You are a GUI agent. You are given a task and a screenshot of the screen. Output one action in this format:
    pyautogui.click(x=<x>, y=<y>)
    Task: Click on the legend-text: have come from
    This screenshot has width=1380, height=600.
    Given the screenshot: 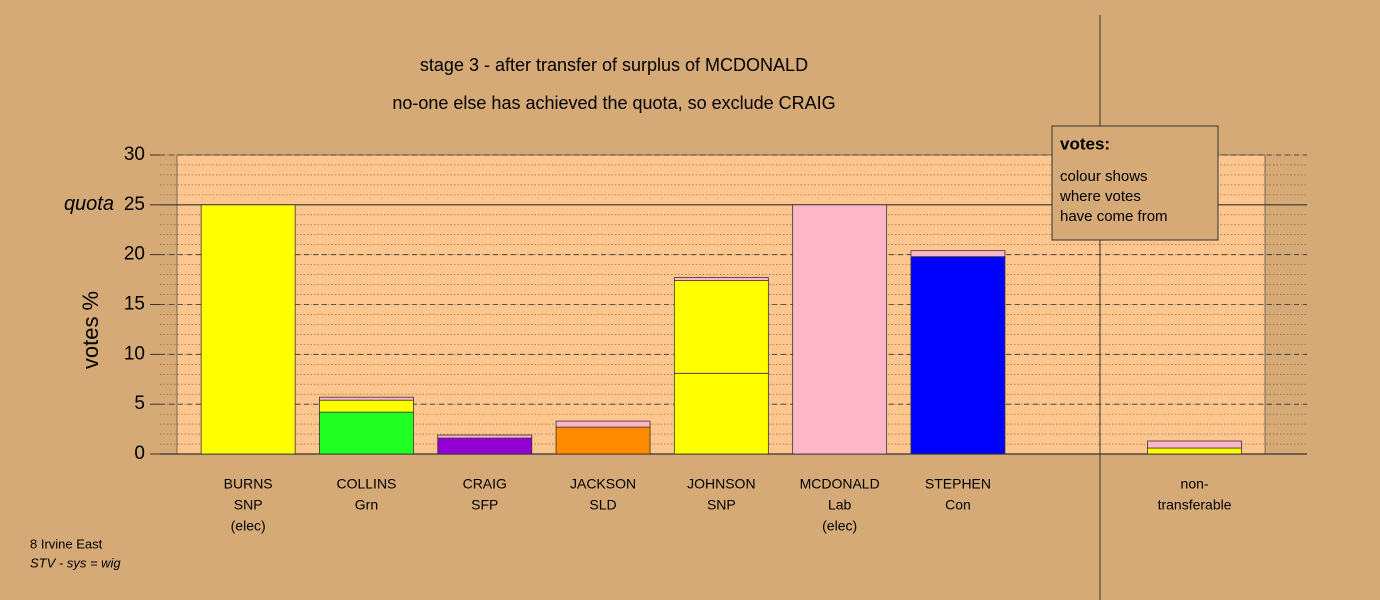 What is the action you would take?
    pyautogui.click(x=1114, y=216)
    